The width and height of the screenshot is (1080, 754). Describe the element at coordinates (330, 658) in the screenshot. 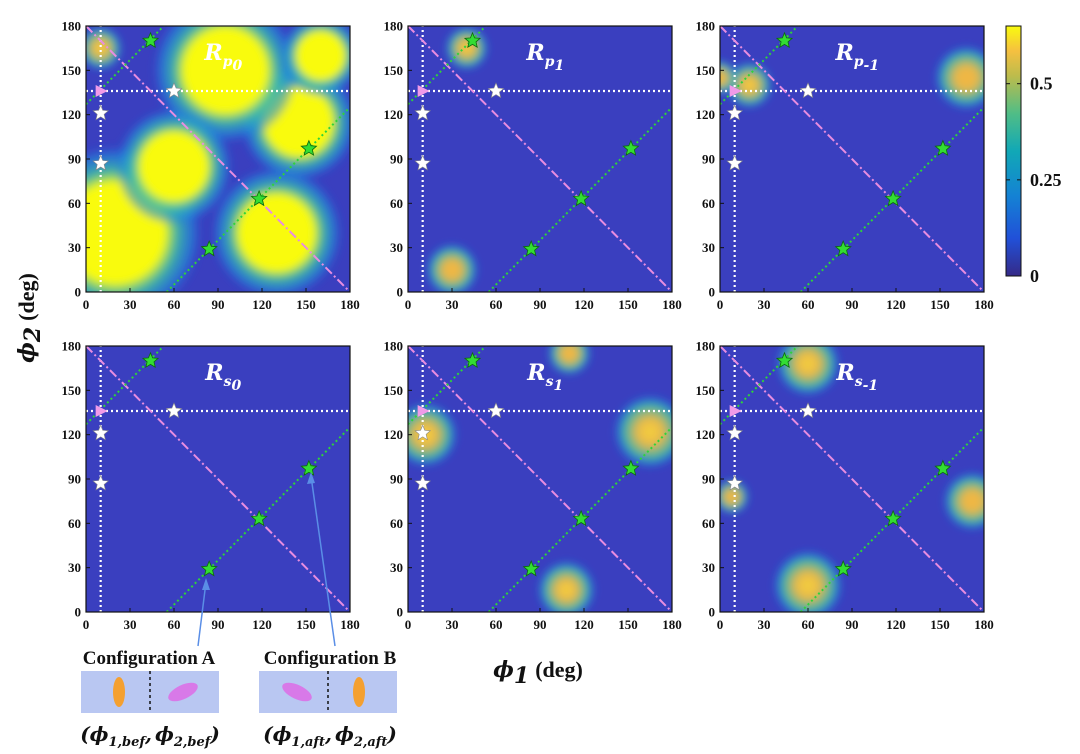

I see `configuration-b-label: Configuration B` at that location.